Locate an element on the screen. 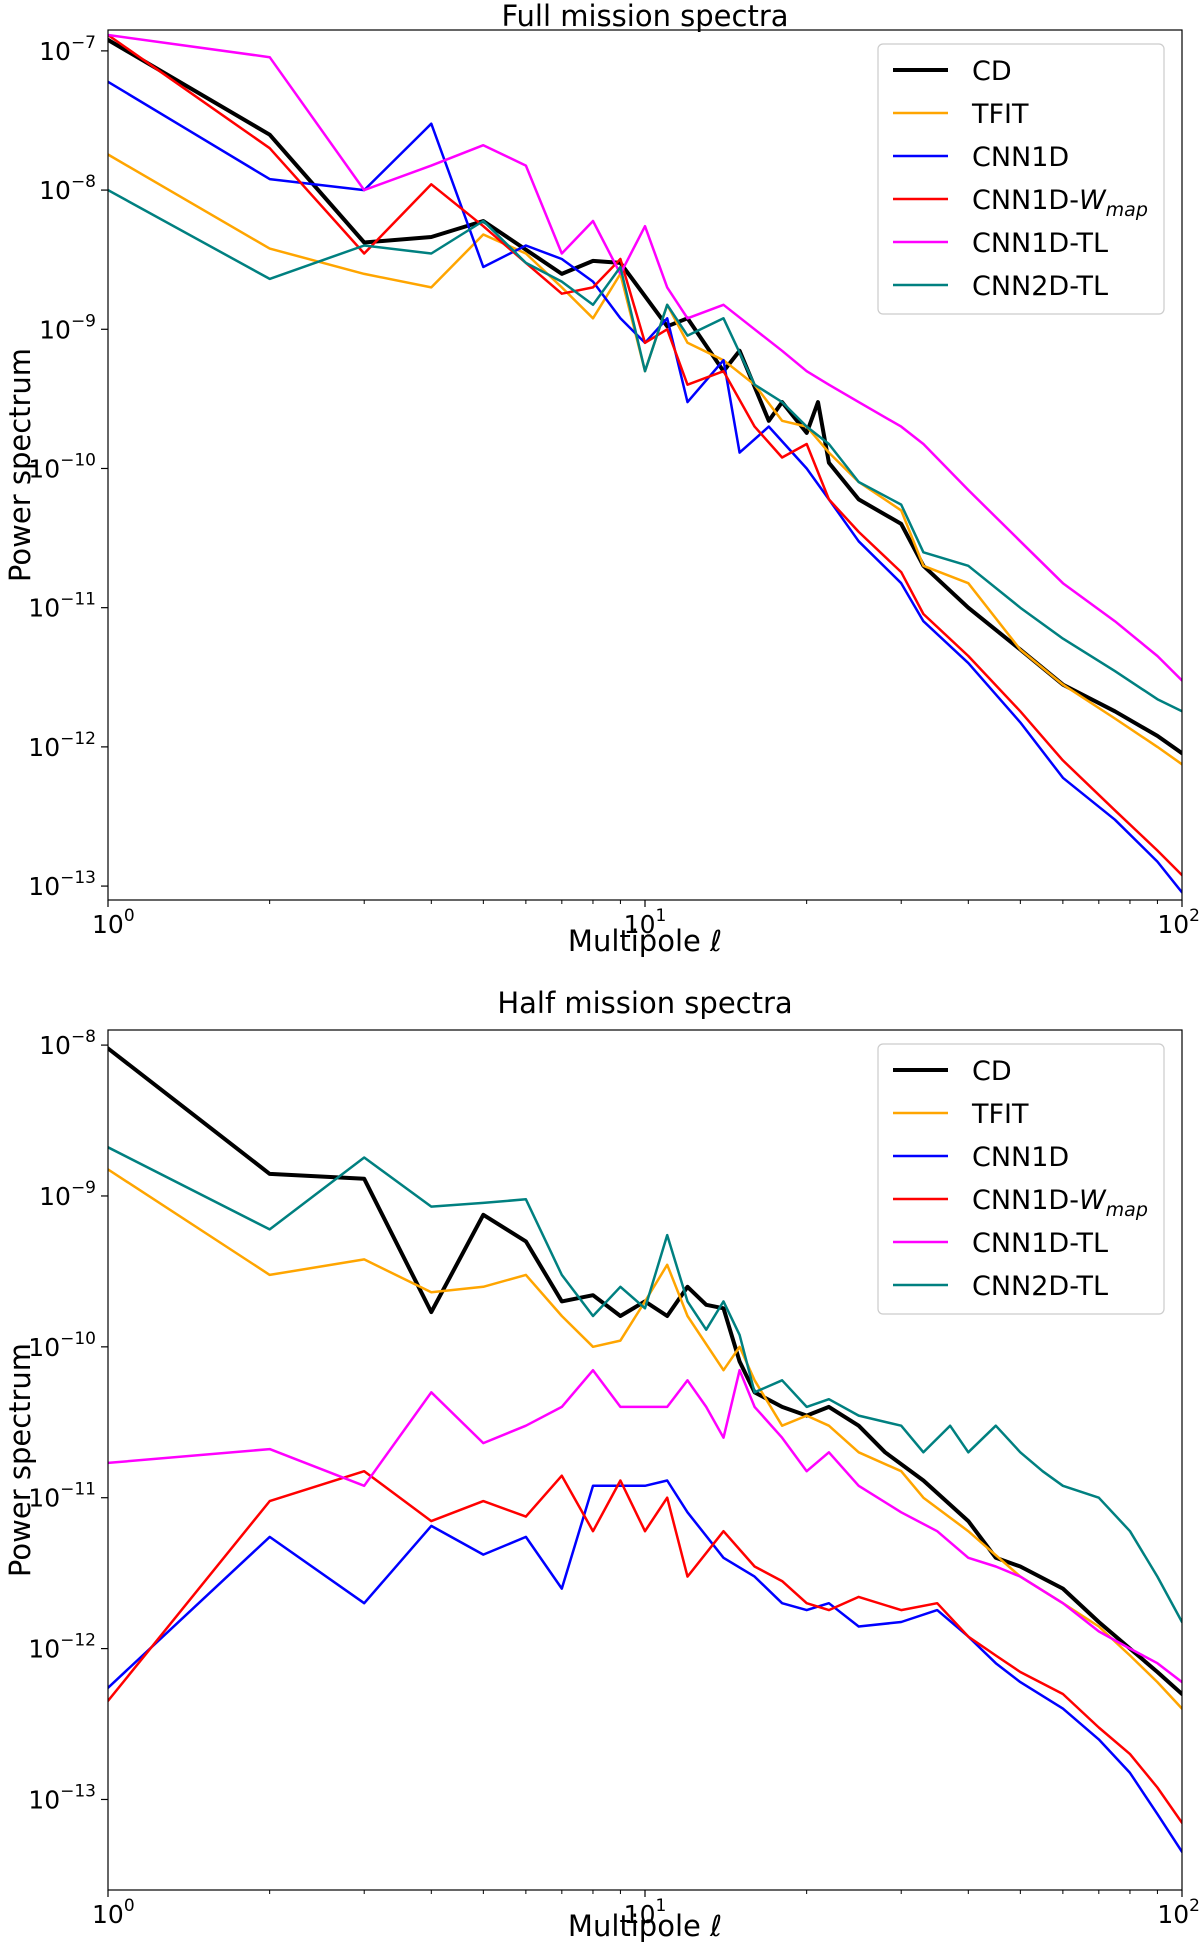 This screenshot has height=1944, width=1200. series-line-cnn1d-tl is located at coordinates (645, 1526).